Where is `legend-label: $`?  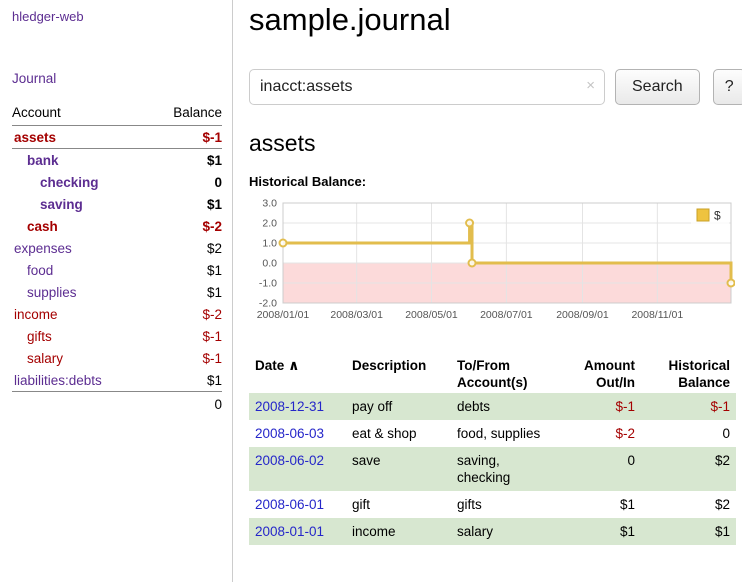
legend-label: $ is located at coordinates (717, 215).